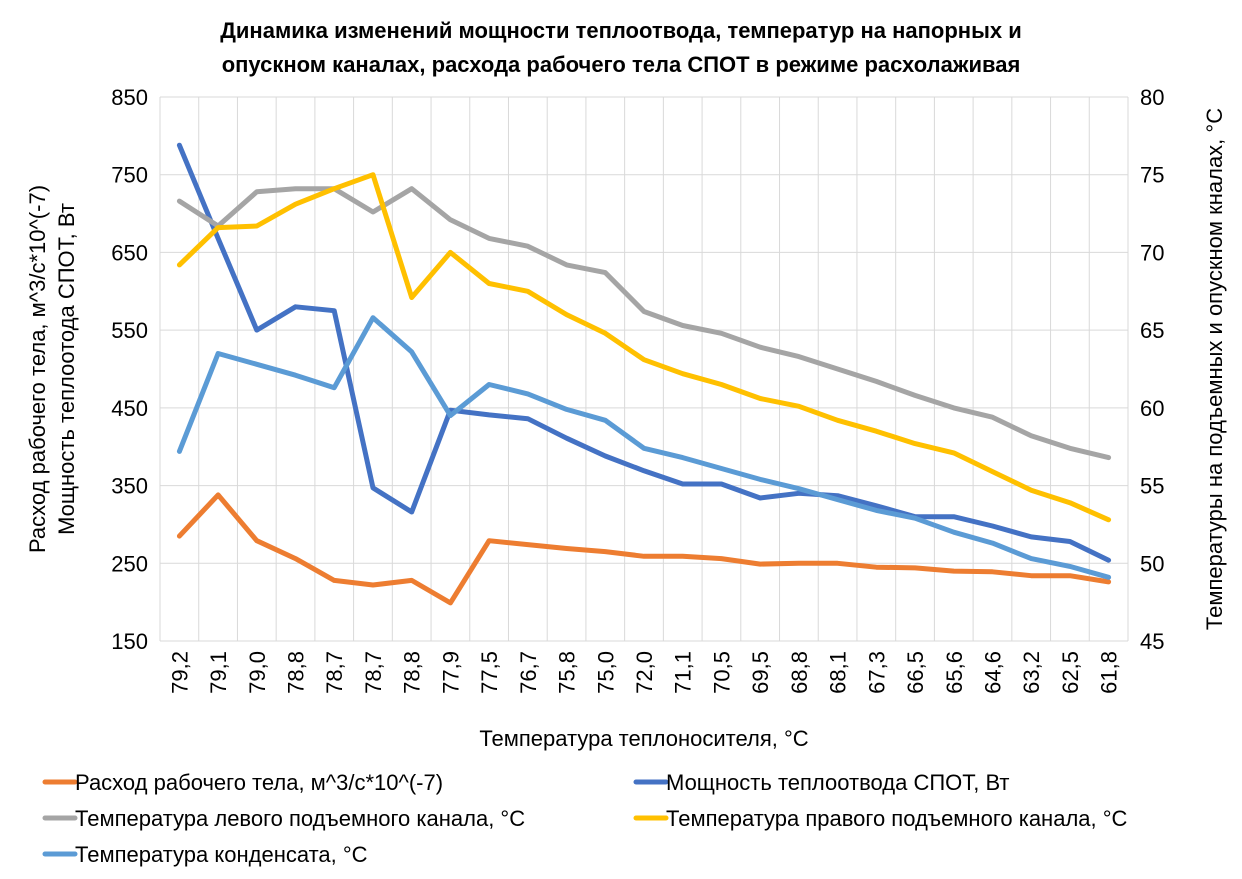  I want to click on x-tick-label: 75,8, so click(567, 672).